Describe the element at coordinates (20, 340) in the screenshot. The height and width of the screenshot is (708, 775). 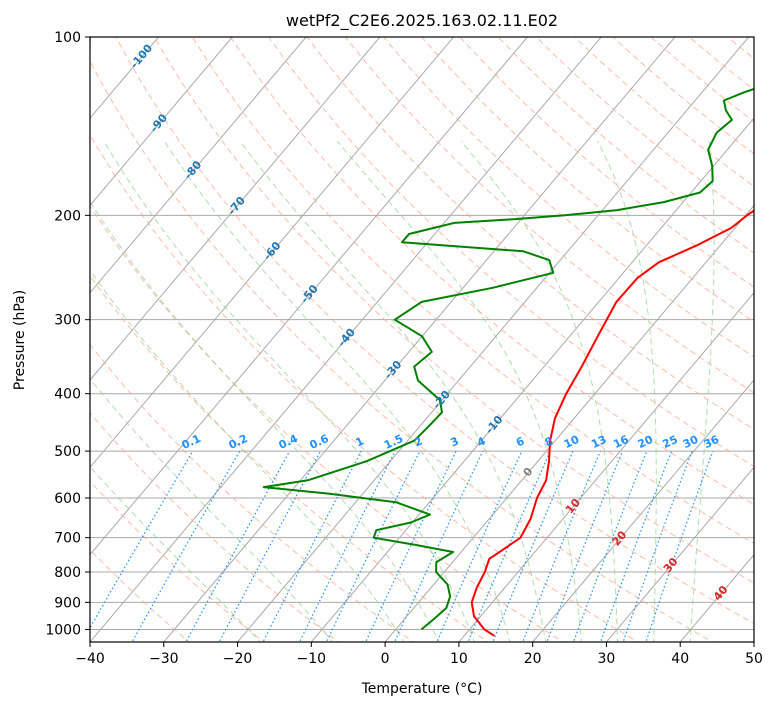
I see `y-axis-title: Pressure (hPa)` at that location.